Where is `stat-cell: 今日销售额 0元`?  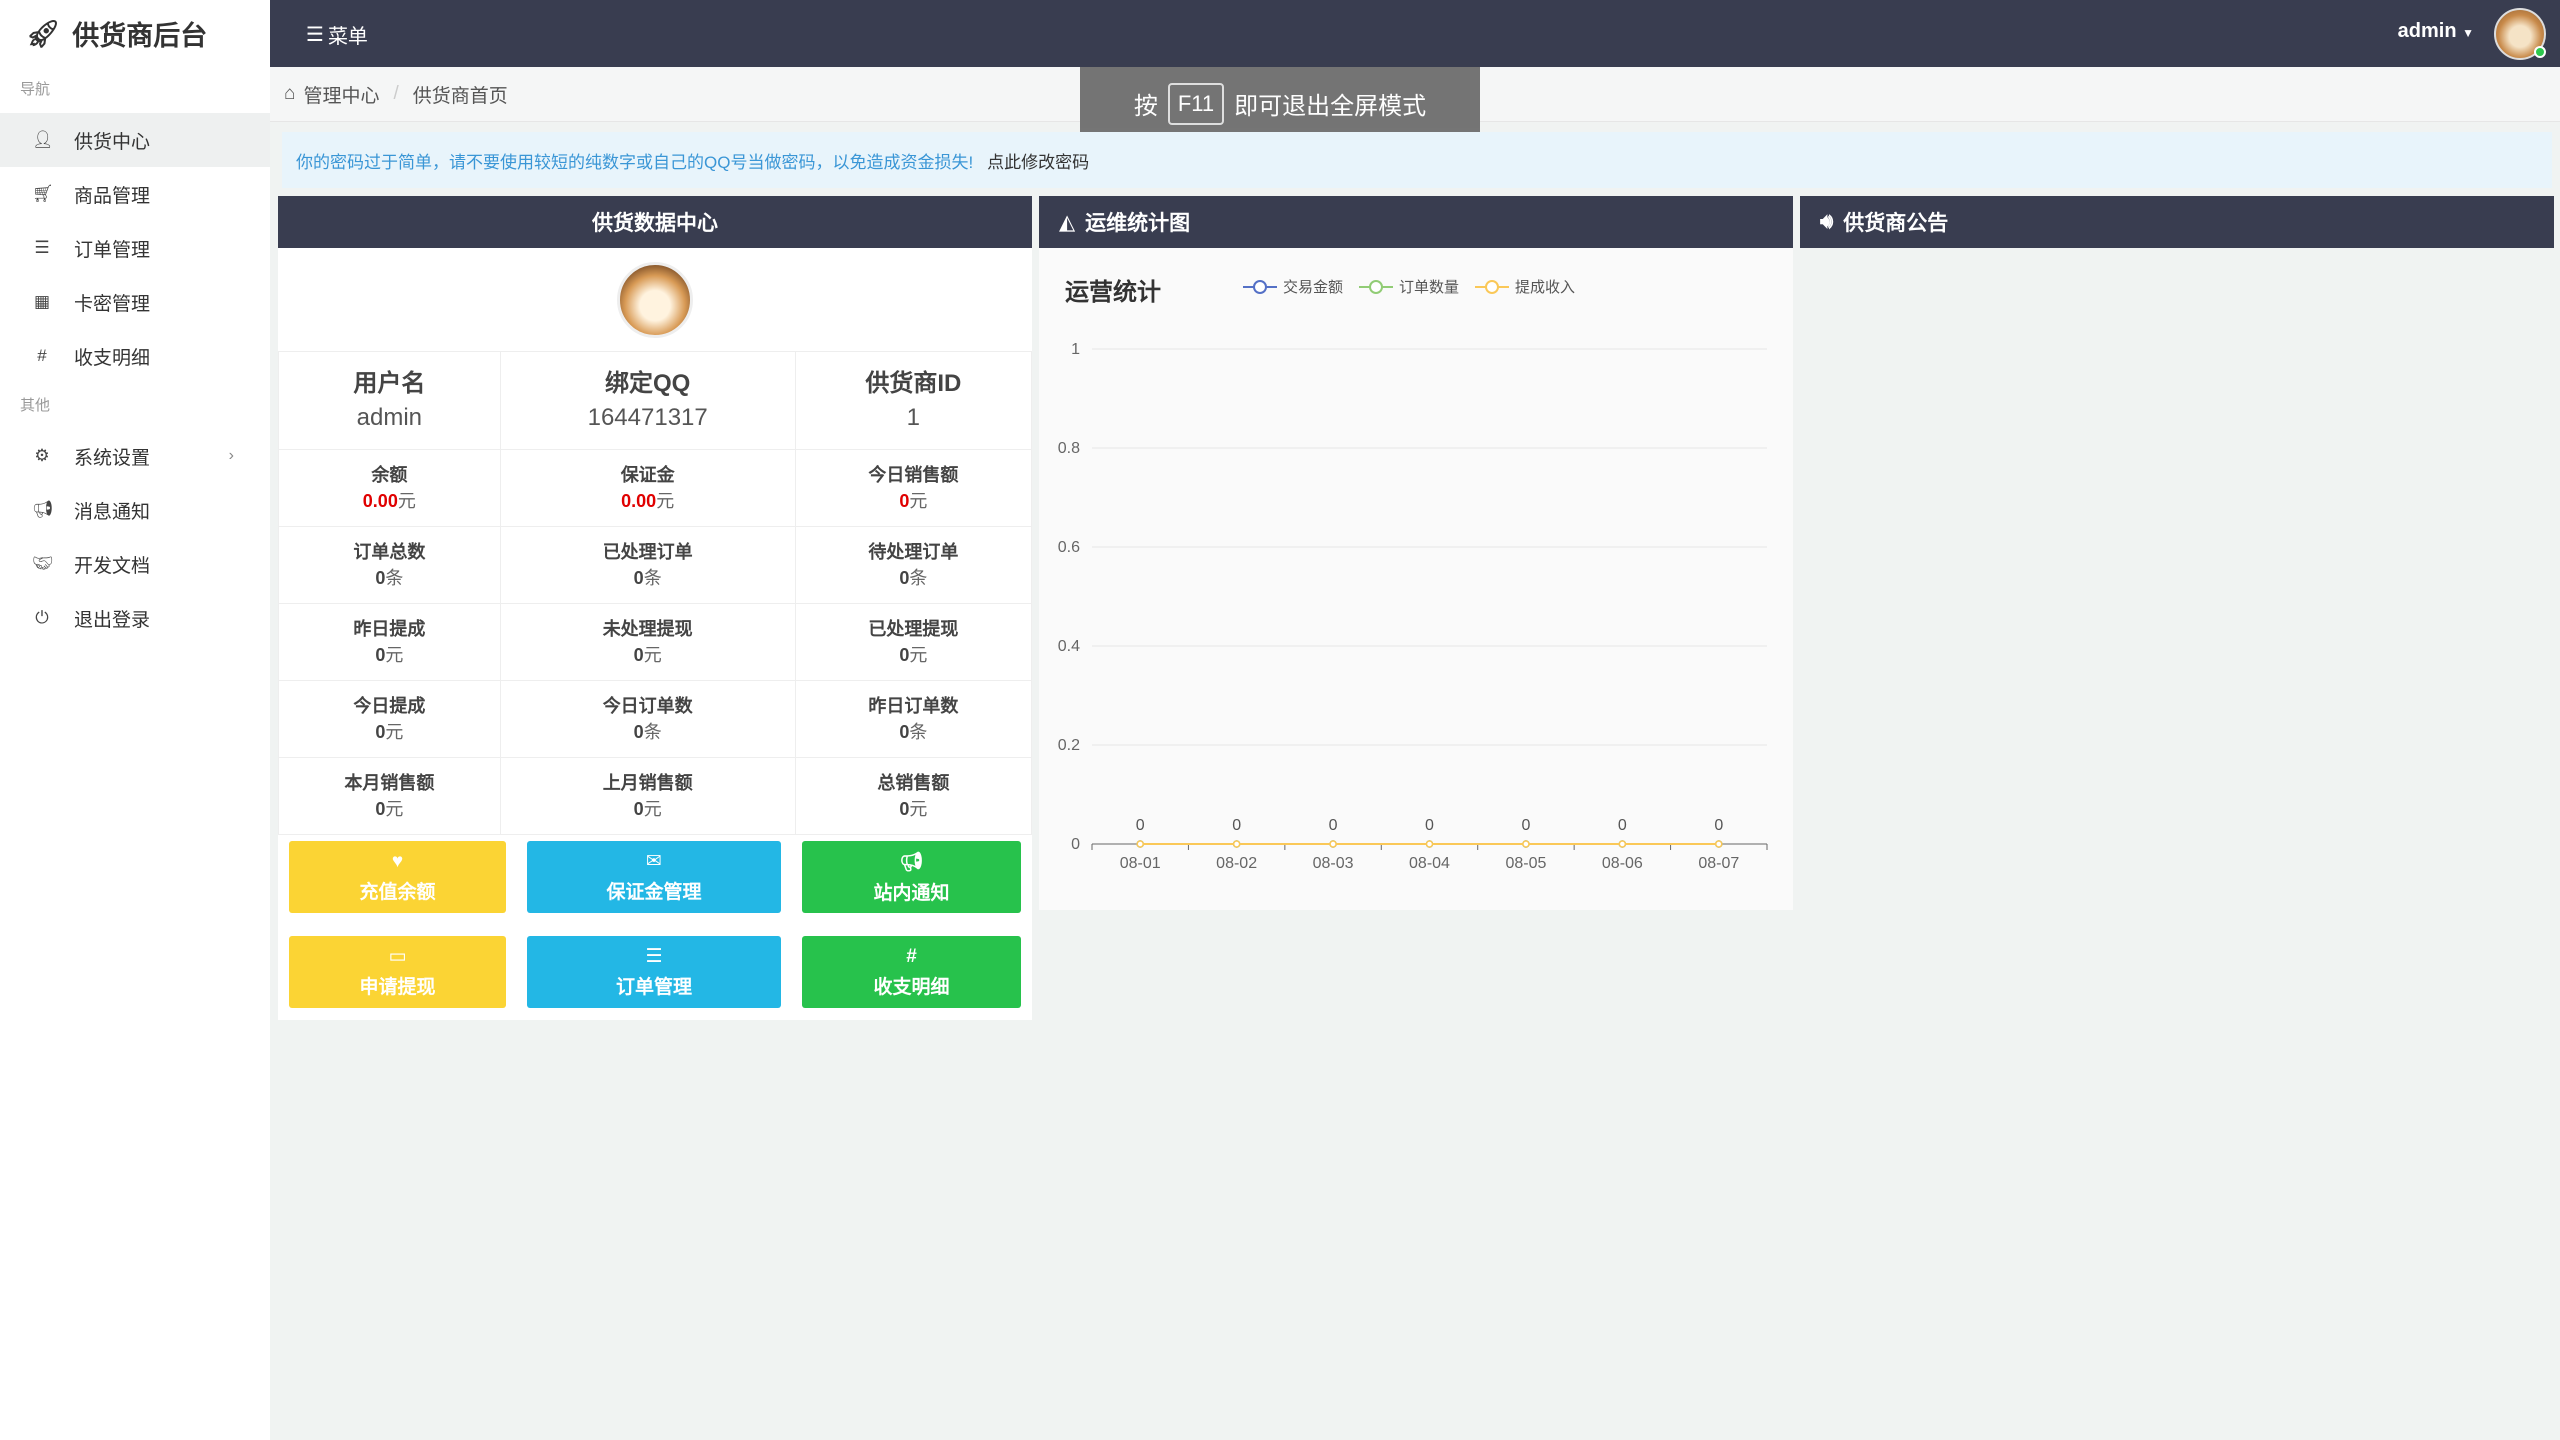
stat-cell: 今日销售额 0元 is located at coordinates (913, 488).